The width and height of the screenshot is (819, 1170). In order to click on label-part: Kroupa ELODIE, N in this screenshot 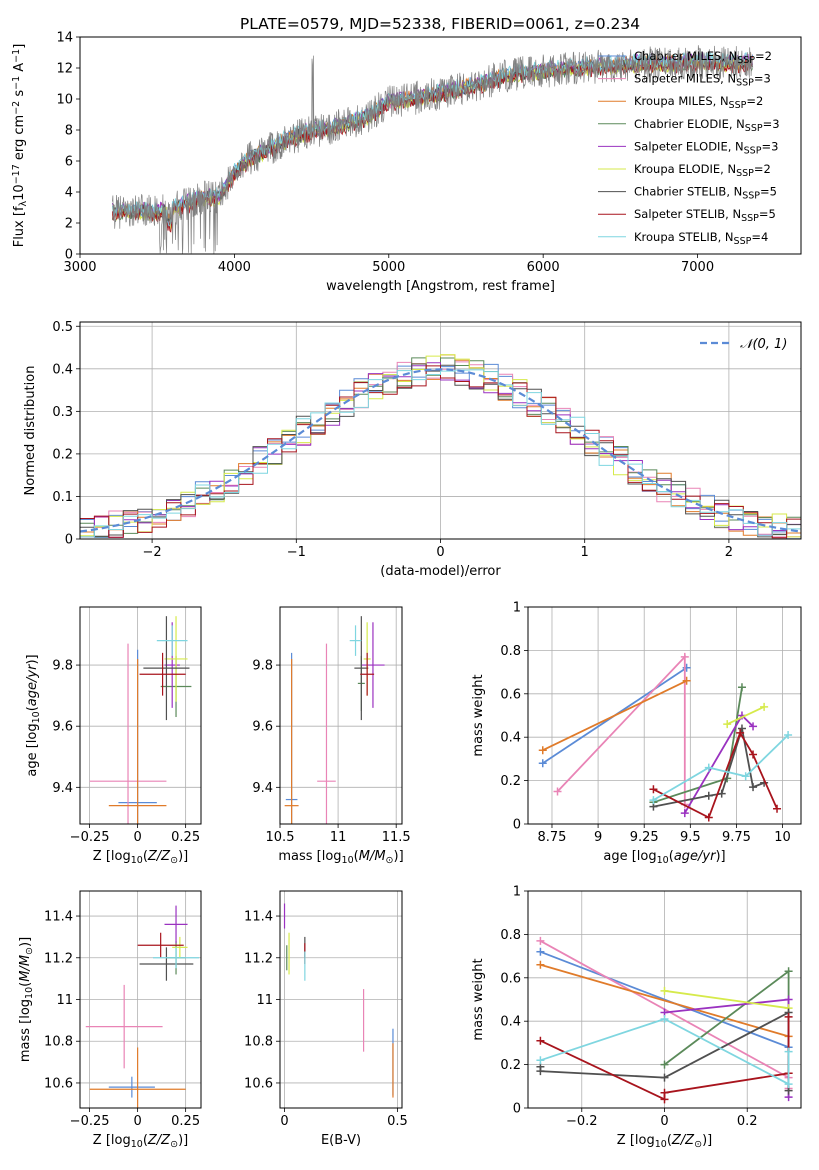, I will do `click(685, 169)`.